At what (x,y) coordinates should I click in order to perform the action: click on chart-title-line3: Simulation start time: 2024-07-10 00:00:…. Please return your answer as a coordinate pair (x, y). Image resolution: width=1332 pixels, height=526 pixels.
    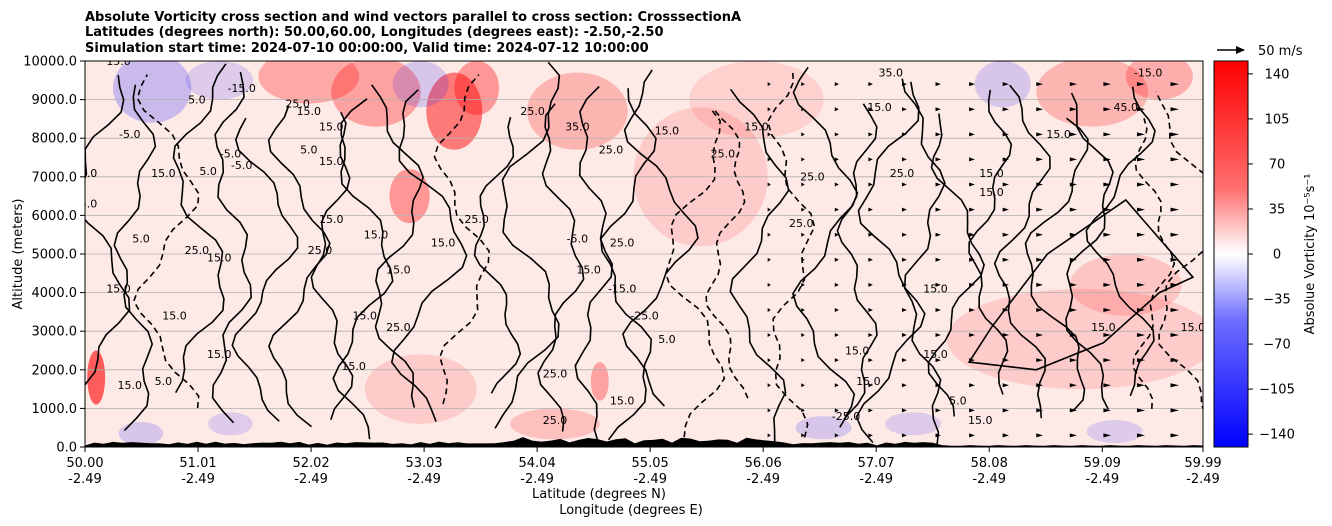
    Looking at the image, I should click on (367, 48).